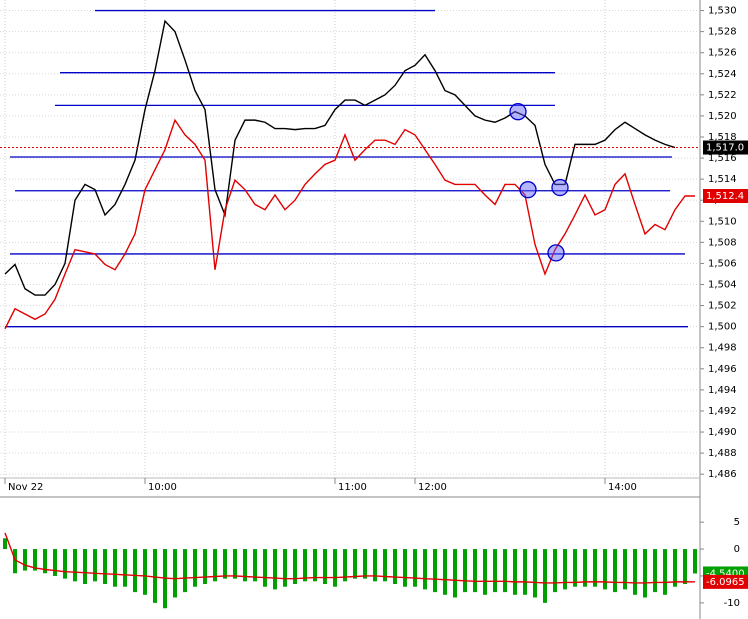 The width and height of the screenshot is (748, 619). Describe the element at coordinates (25, 487) in the screenshot. I see `x-tick-label: Nov 22` at that location.